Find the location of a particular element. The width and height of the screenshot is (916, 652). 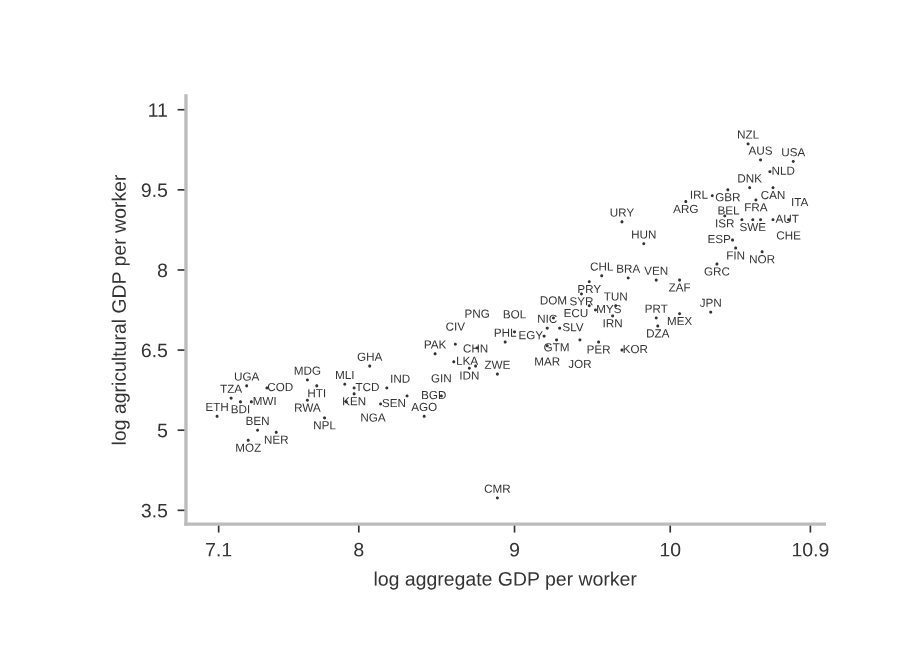

x-tick-label: 8 is located at coordinates (359, 549).